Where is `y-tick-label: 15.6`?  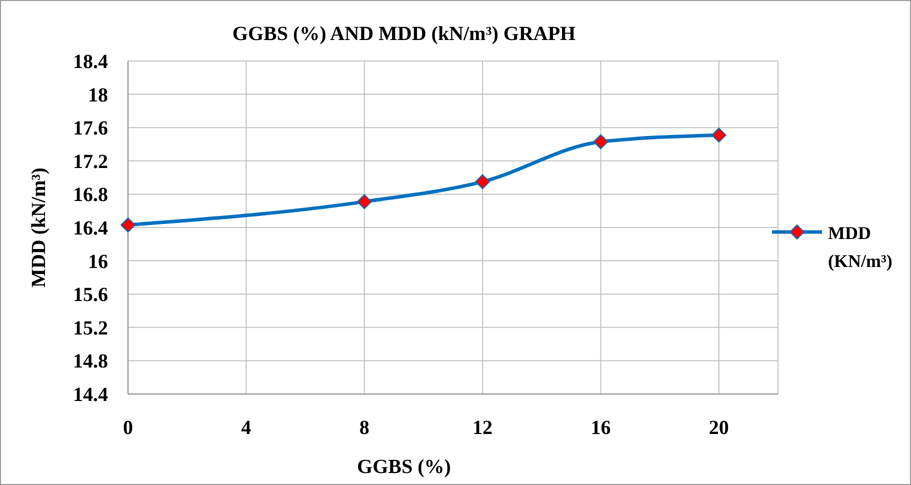
y-tick-label: 15.6 is located at coordinates (90, 295).